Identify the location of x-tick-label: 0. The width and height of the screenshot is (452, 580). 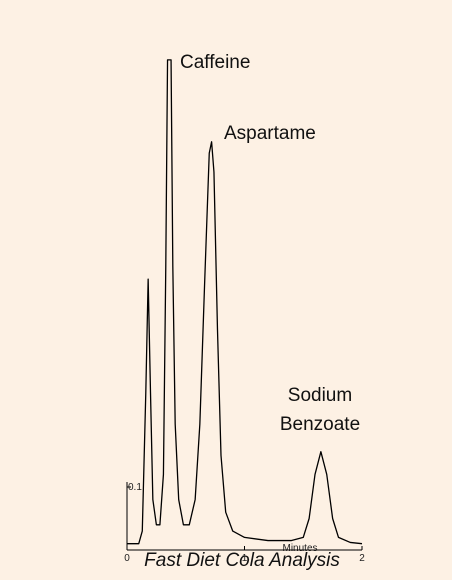
(127, 558).